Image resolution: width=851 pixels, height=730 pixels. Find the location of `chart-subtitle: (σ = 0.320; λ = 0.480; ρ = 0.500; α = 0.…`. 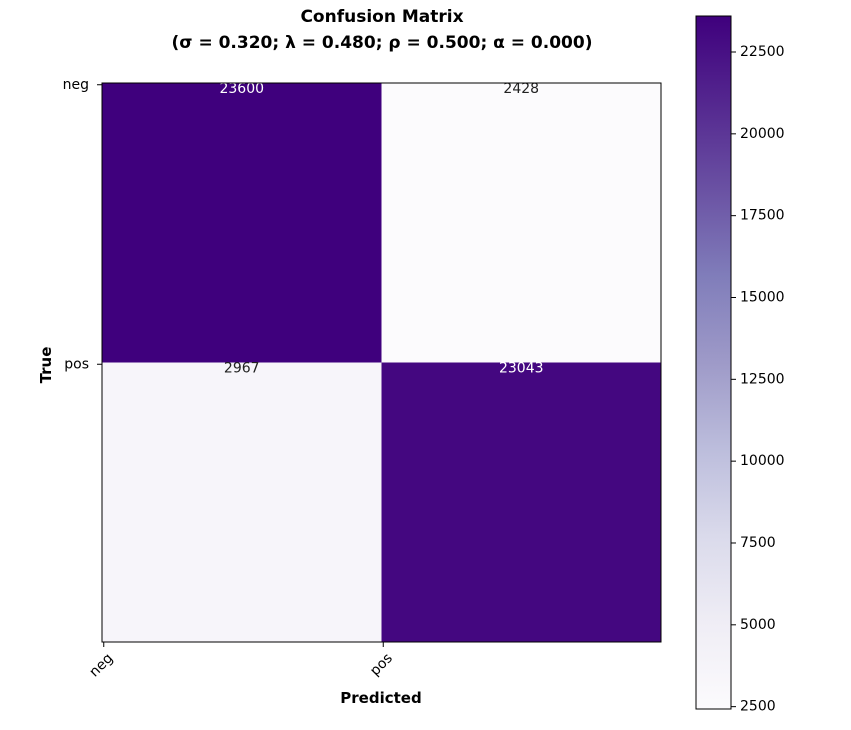

chart-subtitle: (σ = 0.320; λ = 0.480; ρ = 0.500; α = 0.… is located at coordinates (382, 43).